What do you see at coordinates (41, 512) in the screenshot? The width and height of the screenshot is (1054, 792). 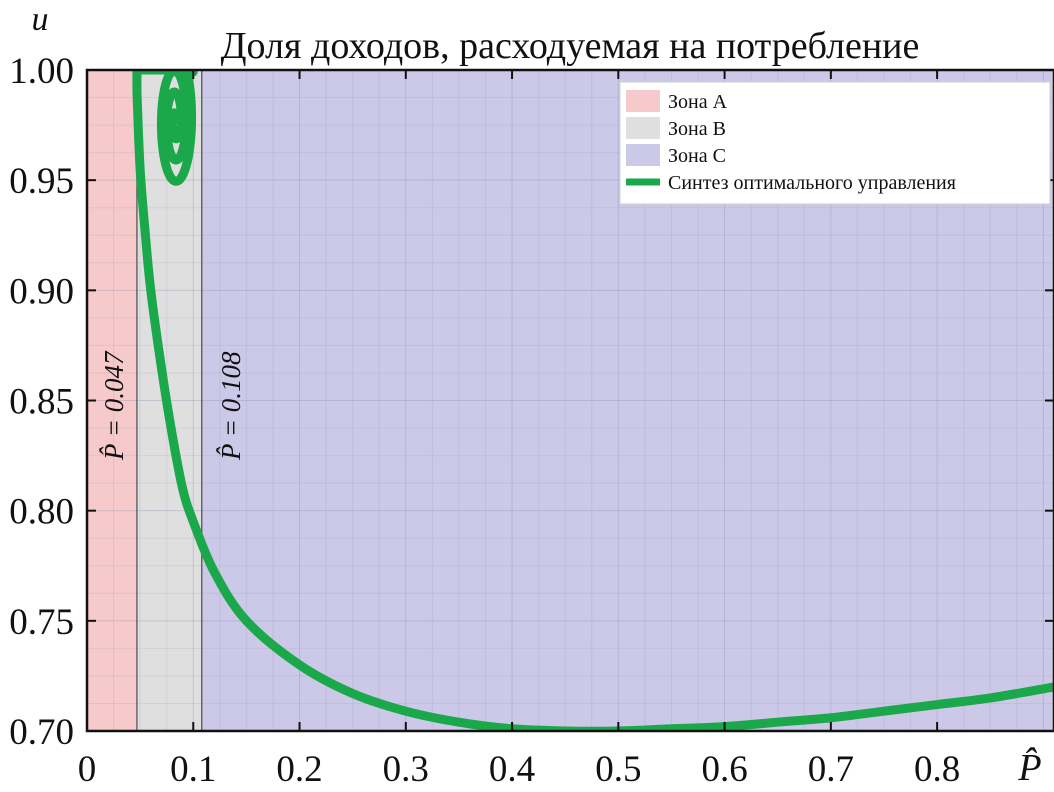 I see `y-tick-label: 0.80` at bounding box center [41, 512].